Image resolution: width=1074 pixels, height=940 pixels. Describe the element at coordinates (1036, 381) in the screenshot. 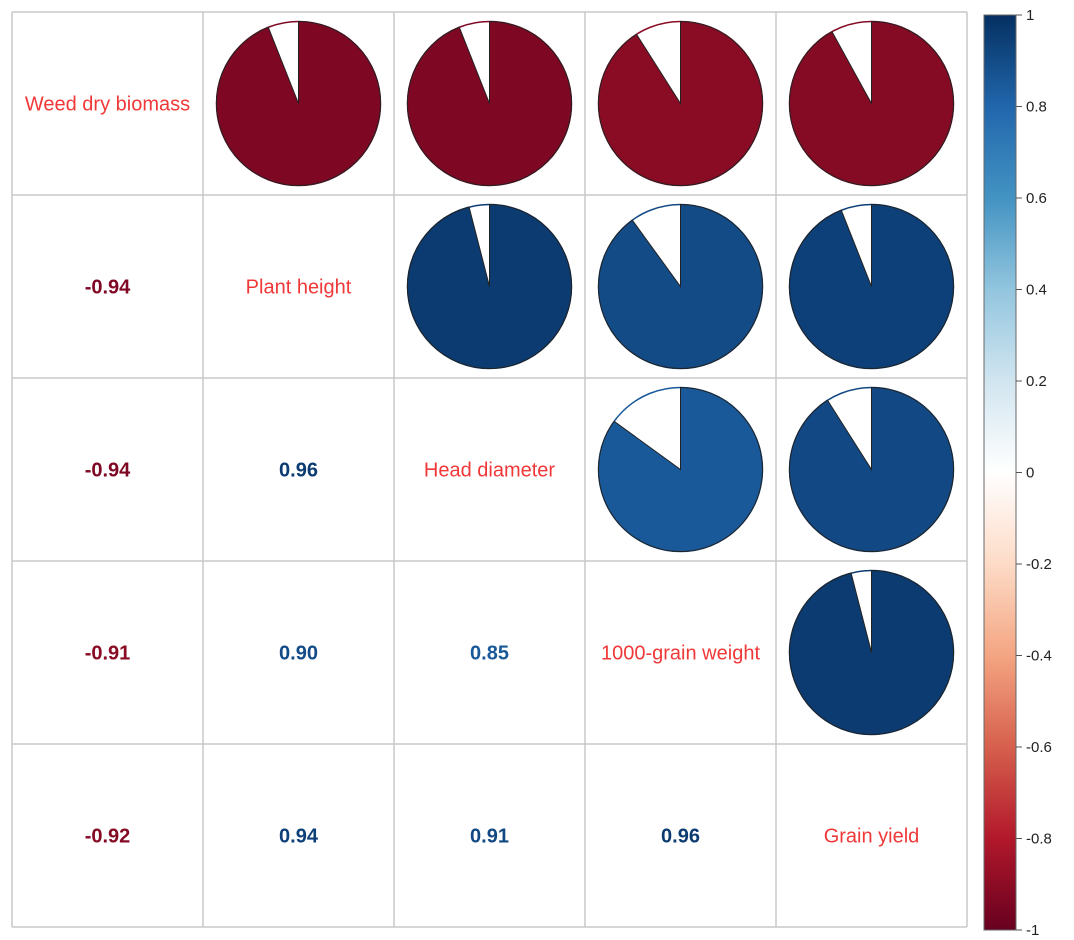

I see `colorbar-tick-label: 0.2` at that location.